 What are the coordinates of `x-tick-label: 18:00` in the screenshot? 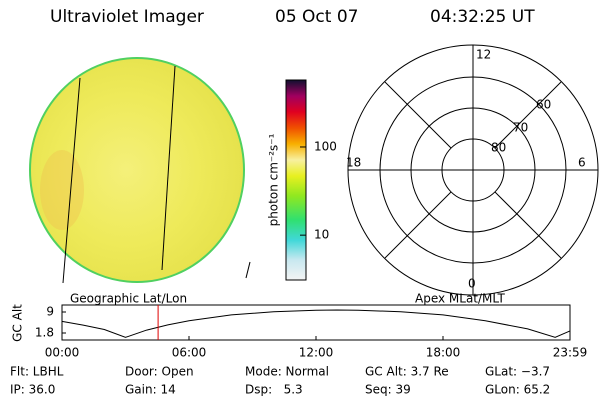 It's located at (443, 353).